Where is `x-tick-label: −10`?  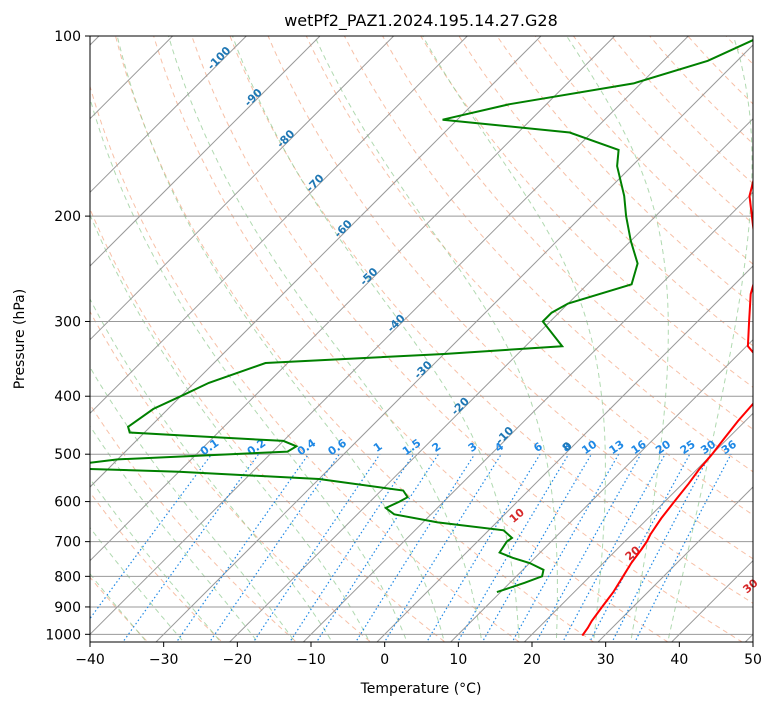 x-tick-label: −10 is located at coordinates (311, 660).